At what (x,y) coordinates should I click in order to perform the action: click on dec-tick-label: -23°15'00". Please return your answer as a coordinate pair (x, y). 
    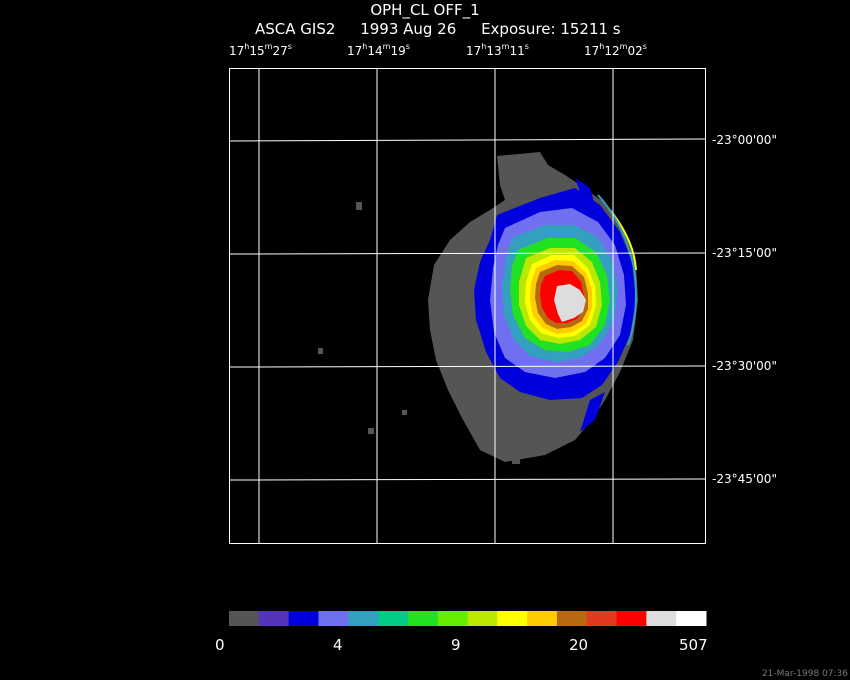
    Looking at the image, I should click on (744, 253).